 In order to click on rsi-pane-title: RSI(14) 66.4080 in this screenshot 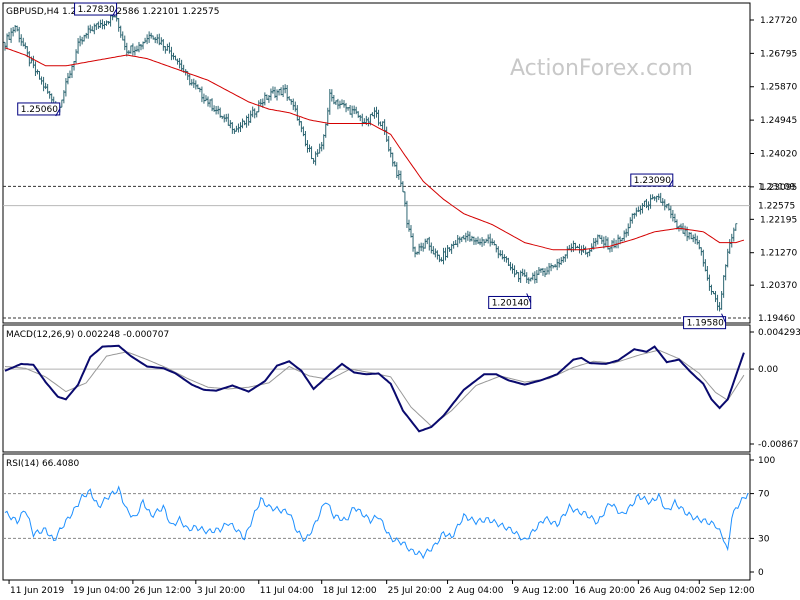, I will do `click(42, 464)`.